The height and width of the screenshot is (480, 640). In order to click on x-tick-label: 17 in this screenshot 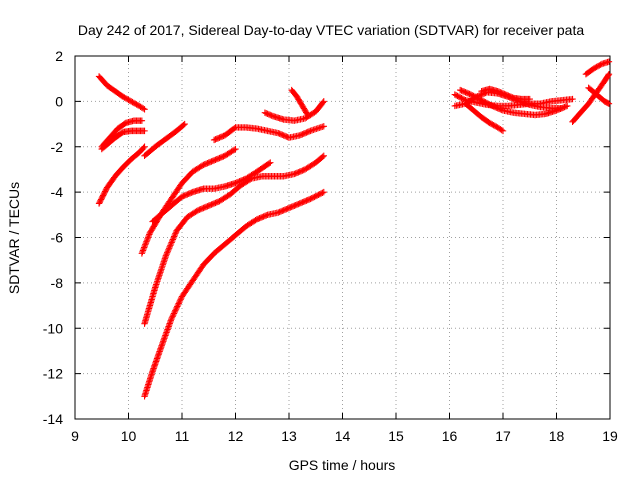, I will do `click(503, 436)`.